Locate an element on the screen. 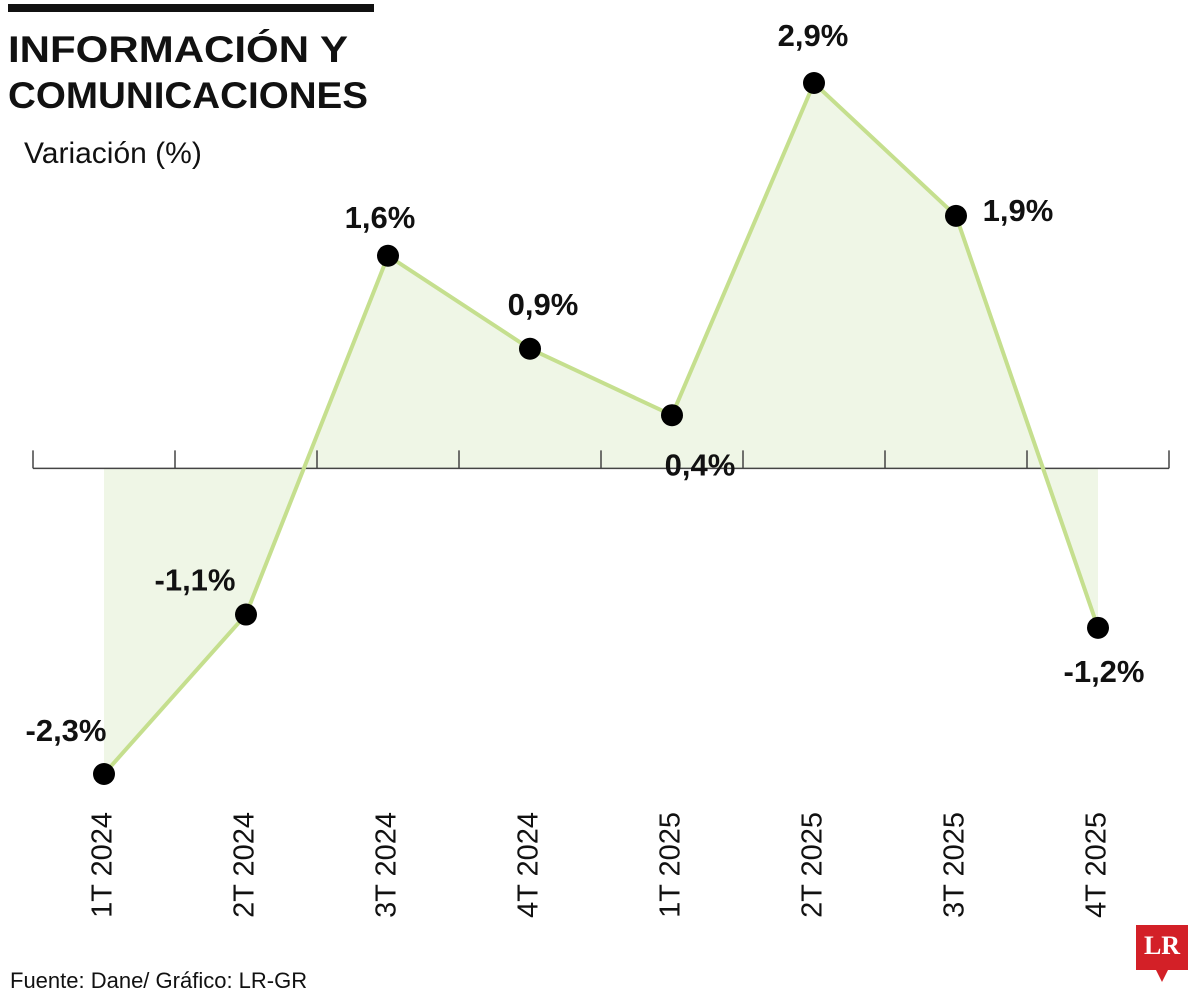 This screenshot has height=1001, width=1200. data-label: -1,2% is located at coordinates (1104, 671).